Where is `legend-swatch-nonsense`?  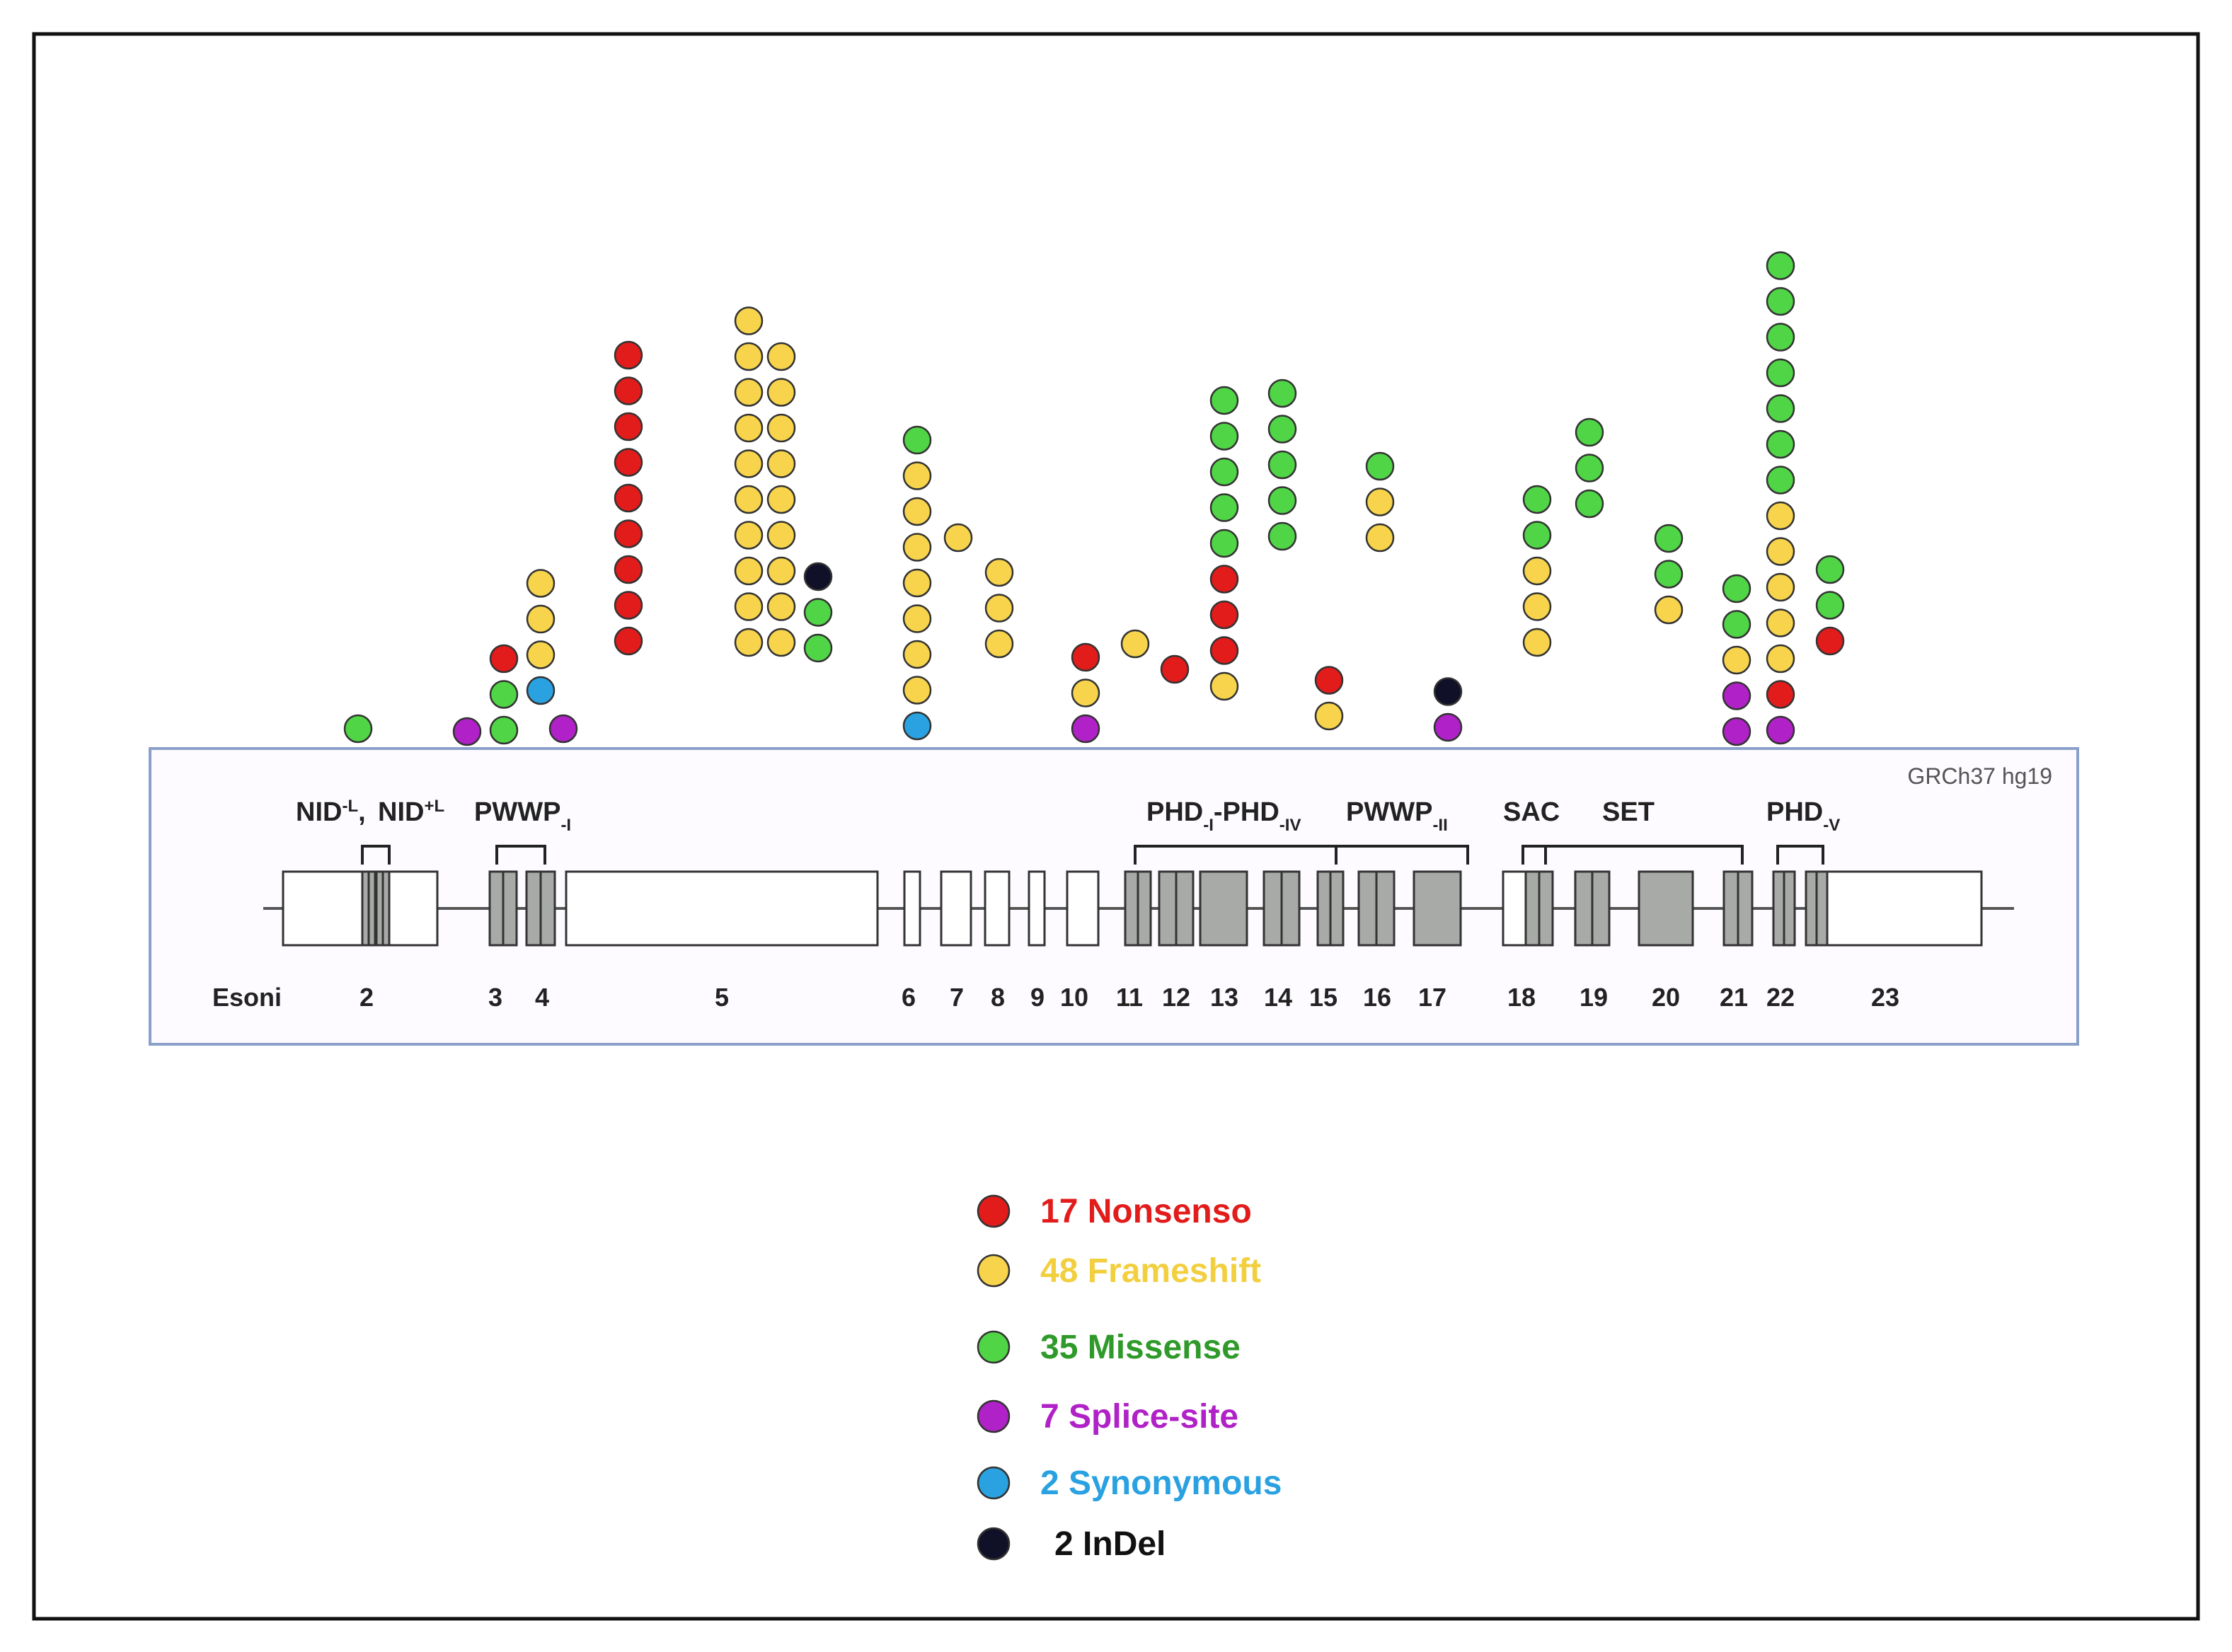 legend-swatch-nonsense is located at coordinates (994, 1211).